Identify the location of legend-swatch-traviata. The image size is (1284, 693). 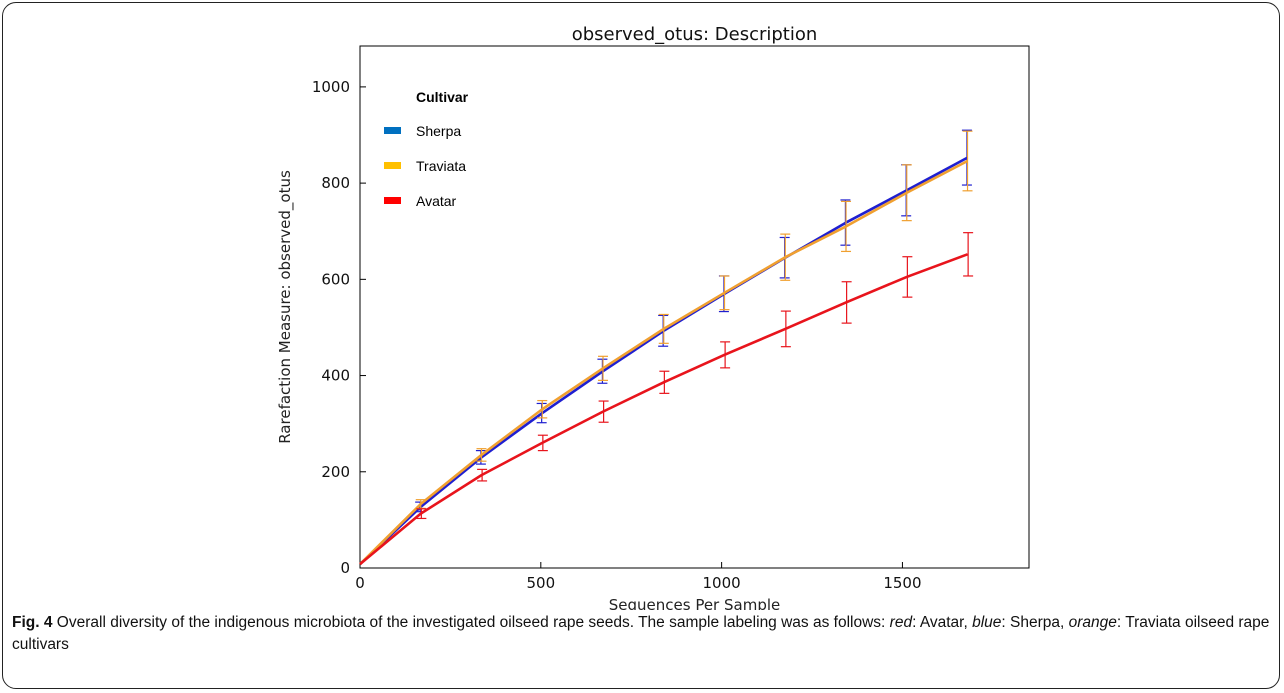
(392, 165).